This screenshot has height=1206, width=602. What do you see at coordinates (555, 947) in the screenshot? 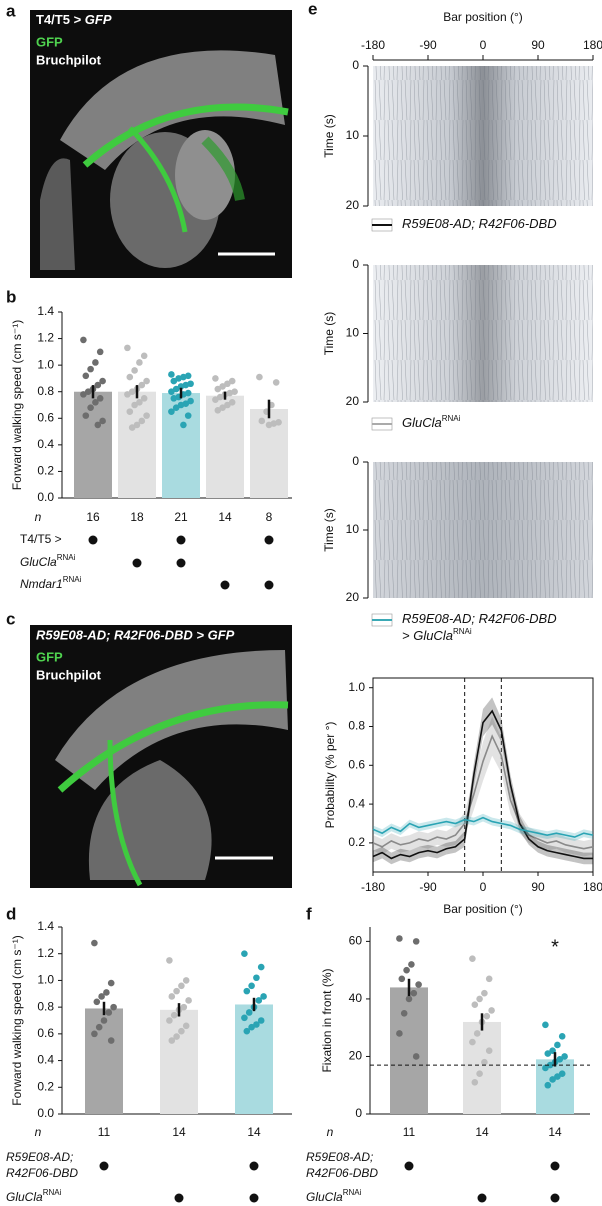
I see `significance-star: *` at bounding box center [555, 947].